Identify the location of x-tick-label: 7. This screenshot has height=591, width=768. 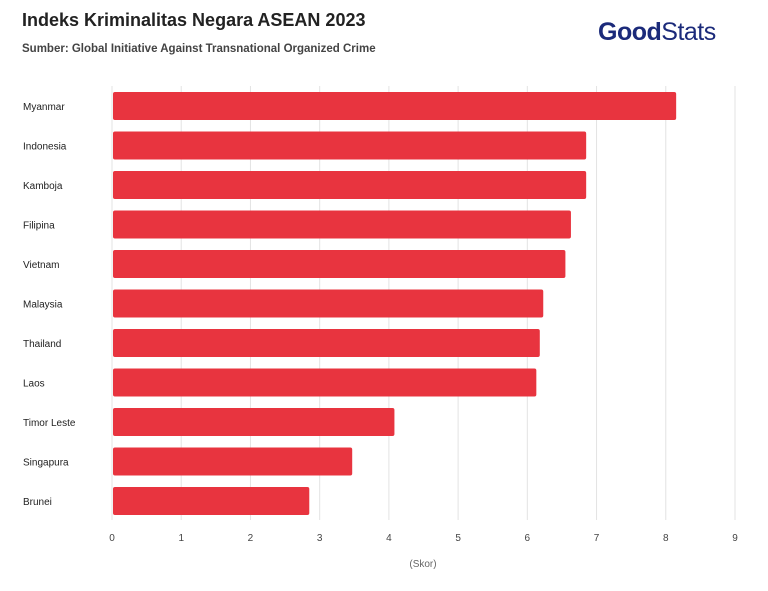
(597, 538).